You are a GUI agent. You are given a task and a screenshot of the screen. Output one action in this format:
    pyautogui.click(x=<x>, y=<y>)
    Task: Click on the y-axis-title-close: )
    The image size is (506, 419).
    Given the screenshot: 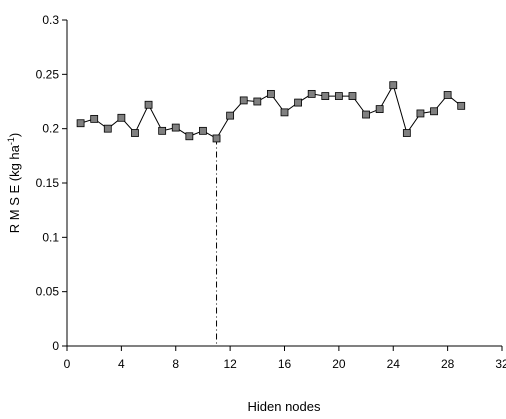 What is the action you would take?
    pyautogui.click(x=14, y=135)
    